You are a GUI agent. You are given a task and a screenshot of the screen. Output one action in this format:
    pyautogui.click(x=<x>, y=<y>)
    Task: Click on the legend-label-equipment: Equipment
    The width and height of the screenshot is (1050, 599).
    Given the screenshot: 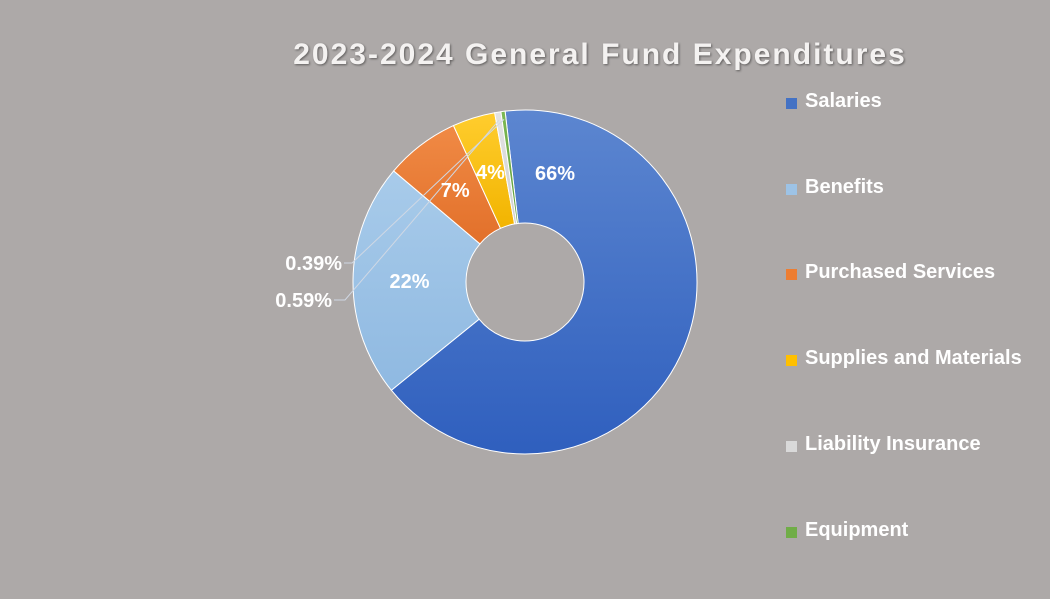 What is the action you would take?
    pyautogui.click(x=857, y=530)
    